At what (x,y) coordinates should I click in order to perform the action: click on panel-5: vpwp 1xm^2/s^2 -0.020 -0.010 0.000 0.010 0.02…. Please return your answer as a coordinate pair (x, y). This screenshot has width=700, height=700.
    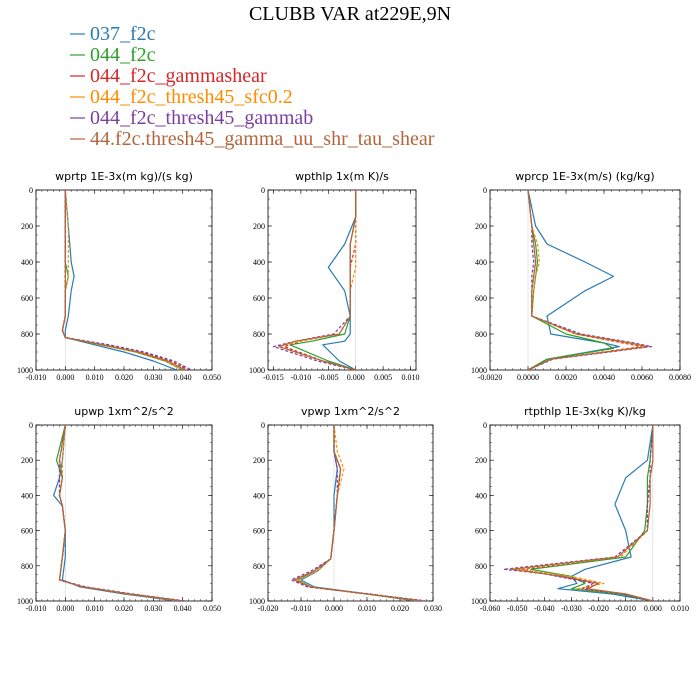
    Looking at the image, I should click on (345, 509).